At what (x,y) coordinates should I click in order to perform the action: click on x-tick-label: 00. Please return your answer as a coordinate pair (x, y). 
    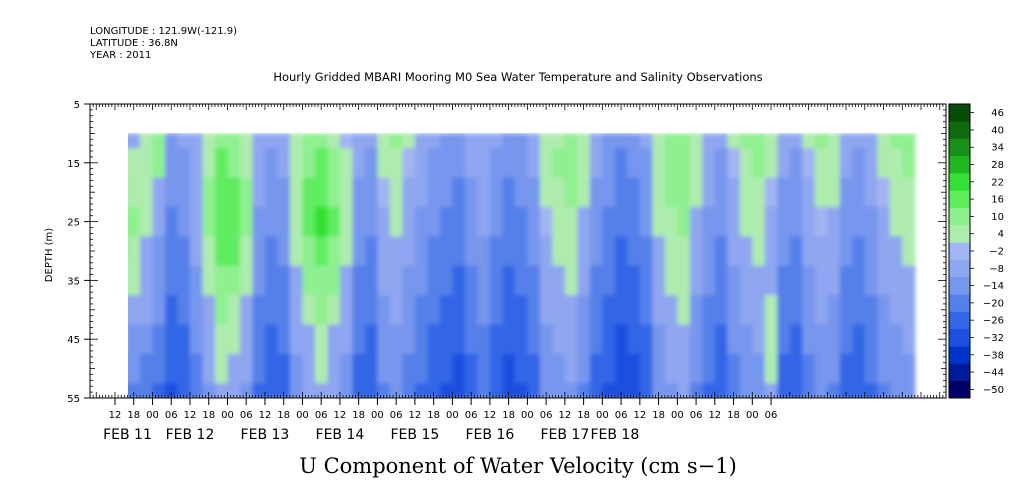
    Looking at the image, I should click on (752, 415).